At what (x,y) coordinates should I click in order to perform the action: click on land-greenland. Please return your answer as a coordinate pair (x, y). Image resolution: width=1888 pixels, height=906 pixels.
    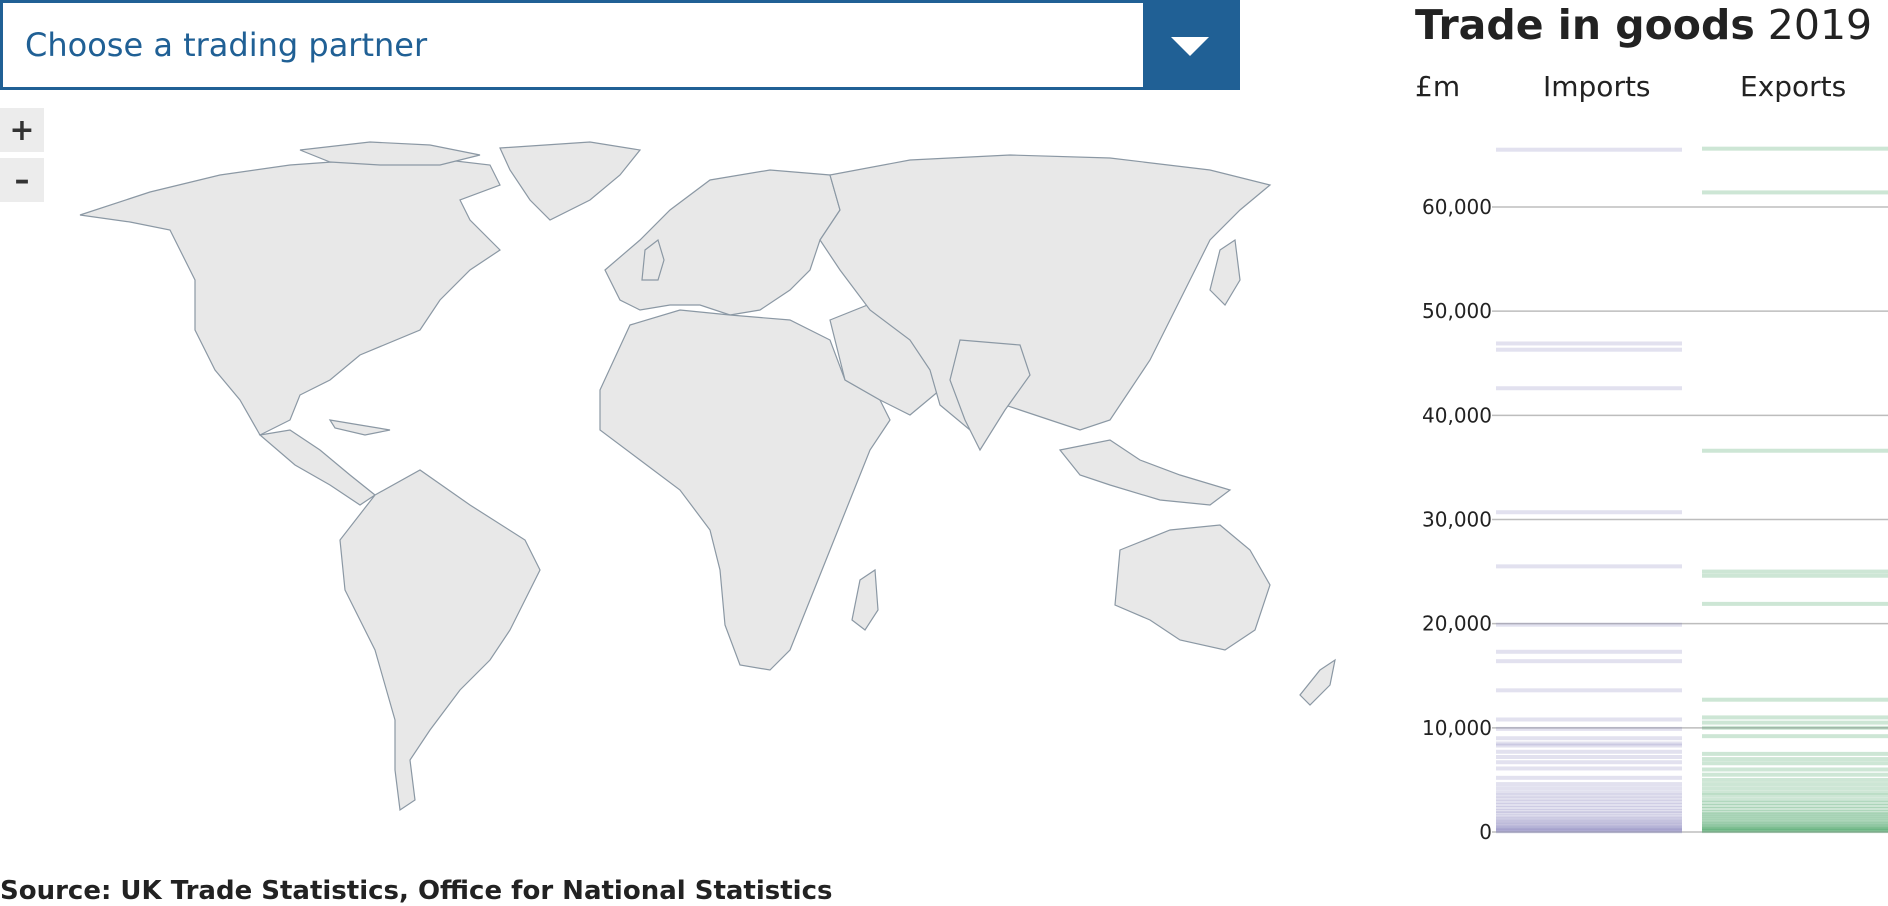
    Looking at the image, I should click on (570, 181).